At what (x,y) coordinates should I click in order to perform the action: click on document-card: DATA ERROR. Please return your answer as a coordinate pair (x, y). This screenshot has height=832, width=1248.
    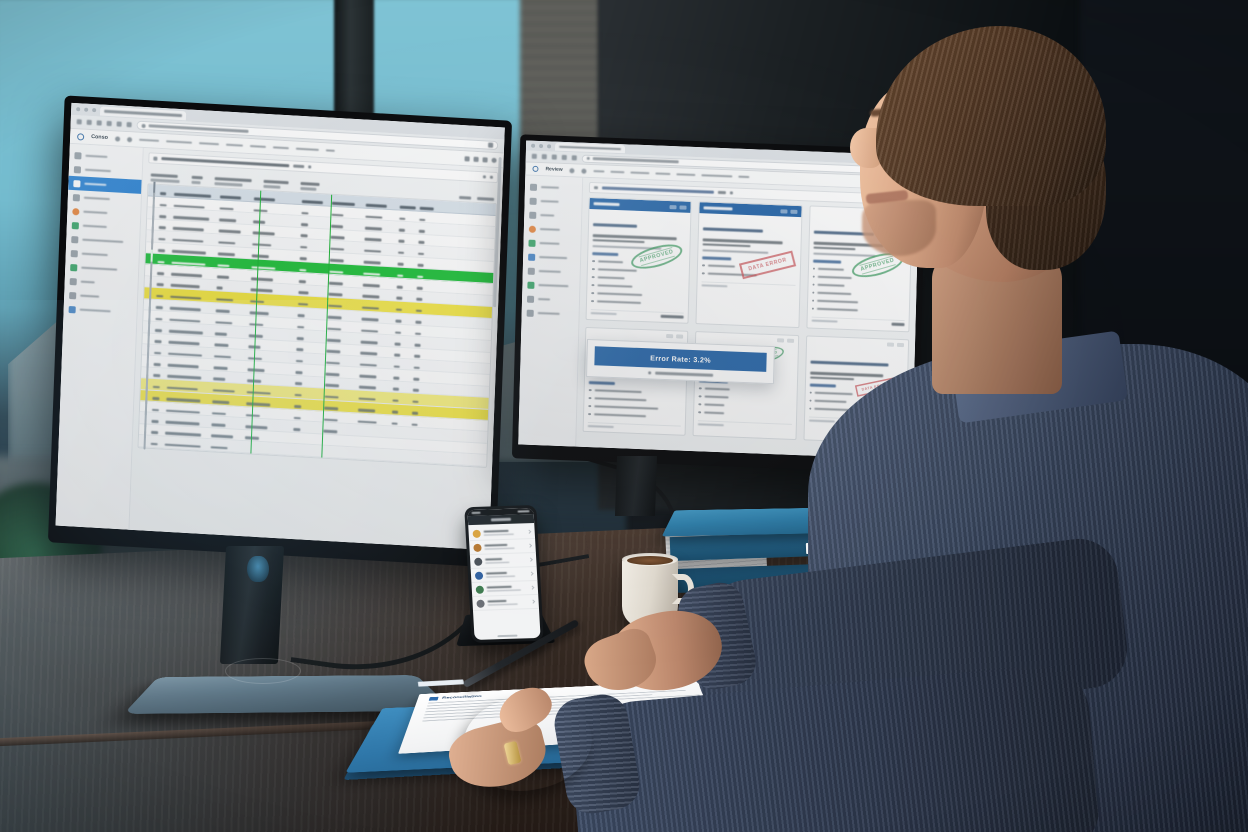
    Looking at the image, I should click on (749, 265).